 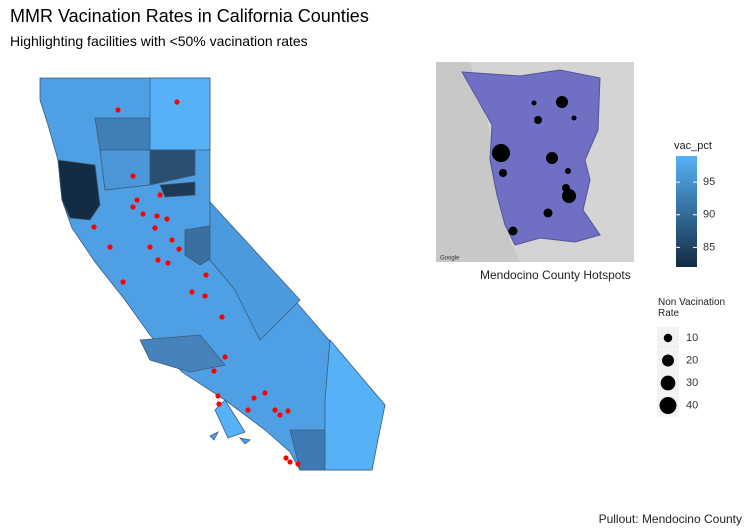 I want to click on size-legend: 10 20 30 40, so click(x=677, y=372).